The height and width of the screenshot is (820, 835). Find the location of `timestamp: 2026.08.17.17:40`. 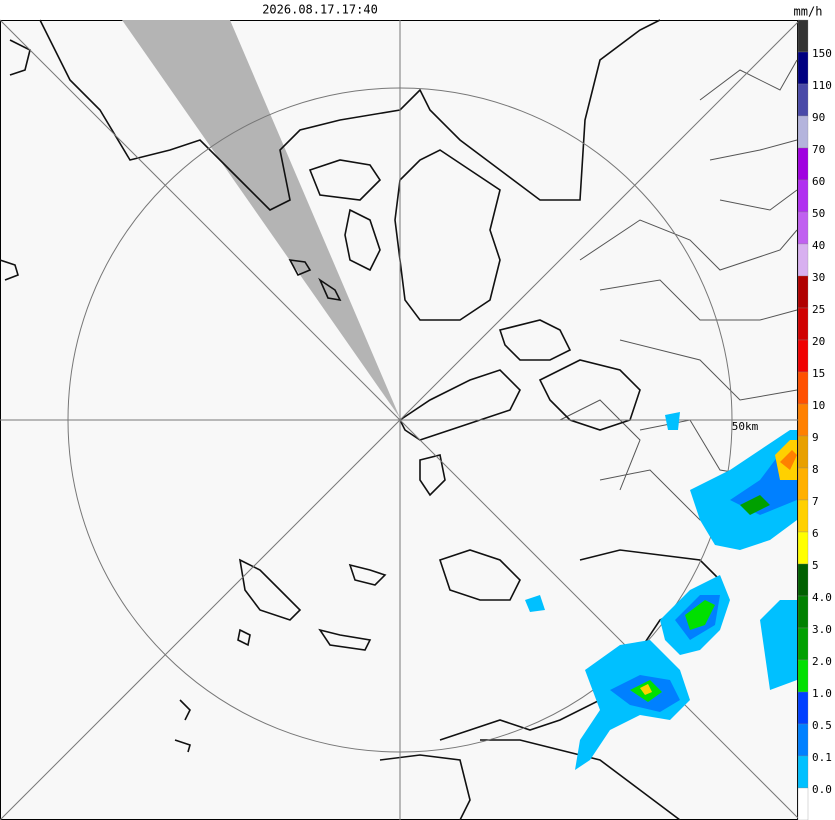

timestamp: 2026.08.17.17:40 is located at coordinates (320, 10).